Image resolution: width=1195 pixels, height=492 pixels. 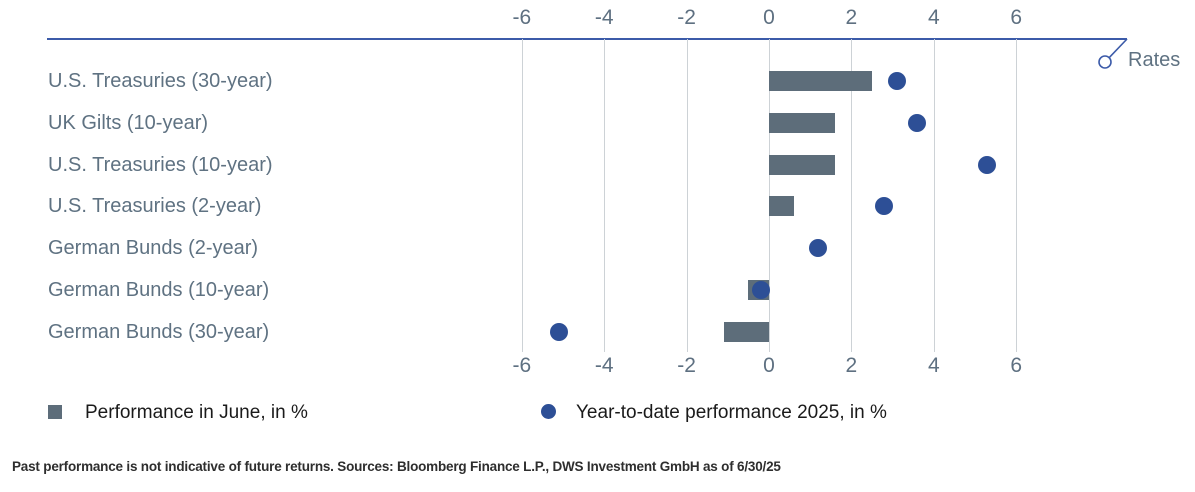 I want to click on category-label: German Bunds (10-year), so click(x=159, y=290).